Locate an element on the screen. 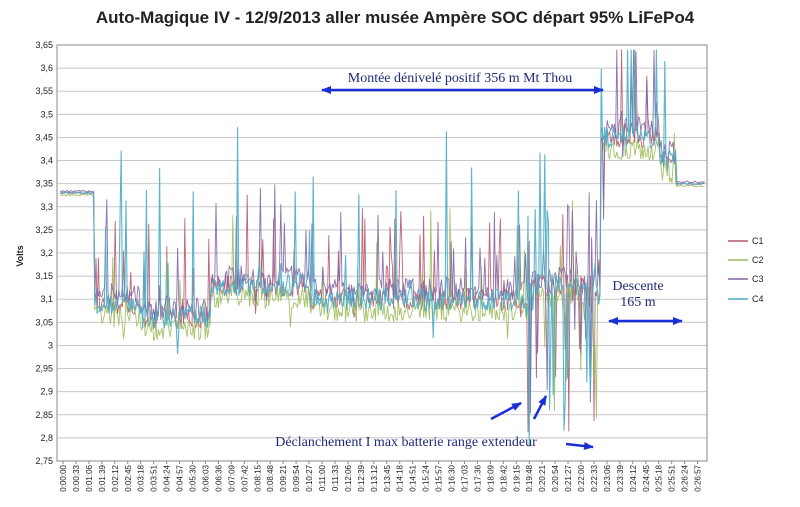 The image size is (800, 507). y-tick-label: 3,2 is located at coordinates (46, 253).